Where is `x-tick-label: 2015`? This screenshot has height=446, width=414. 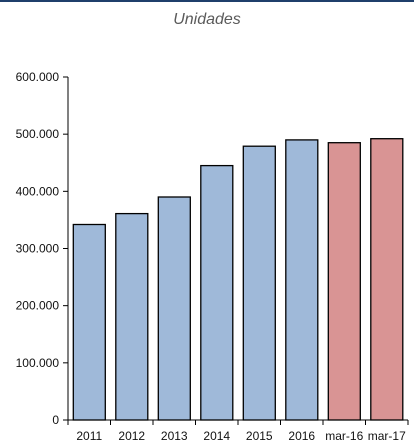 x-tick-label: 2015 is located at coordinates (259, 436).